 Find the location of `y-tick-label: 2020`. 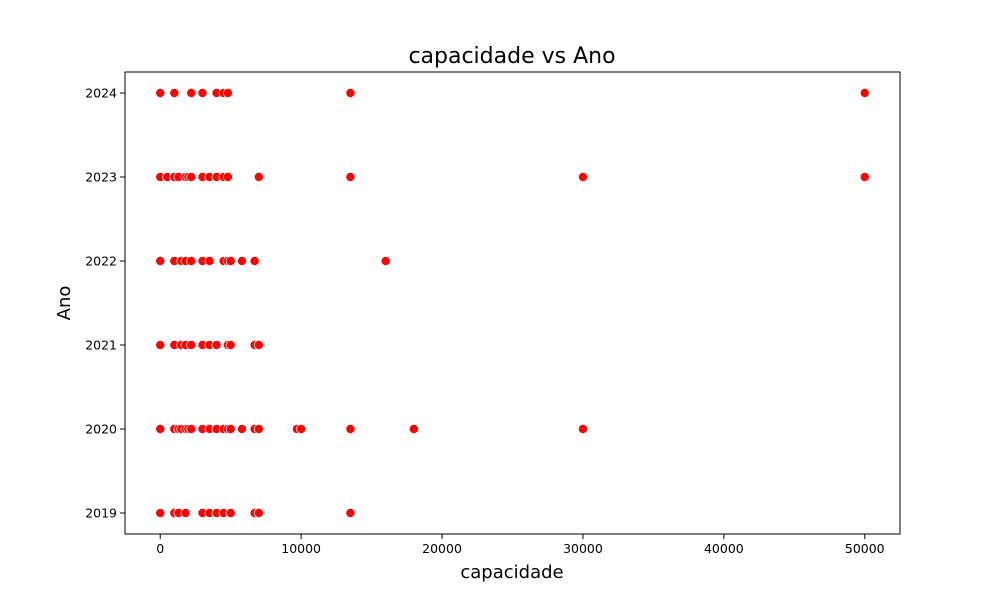

y-tick-label: 2020 is located at coordinates (101, 429).